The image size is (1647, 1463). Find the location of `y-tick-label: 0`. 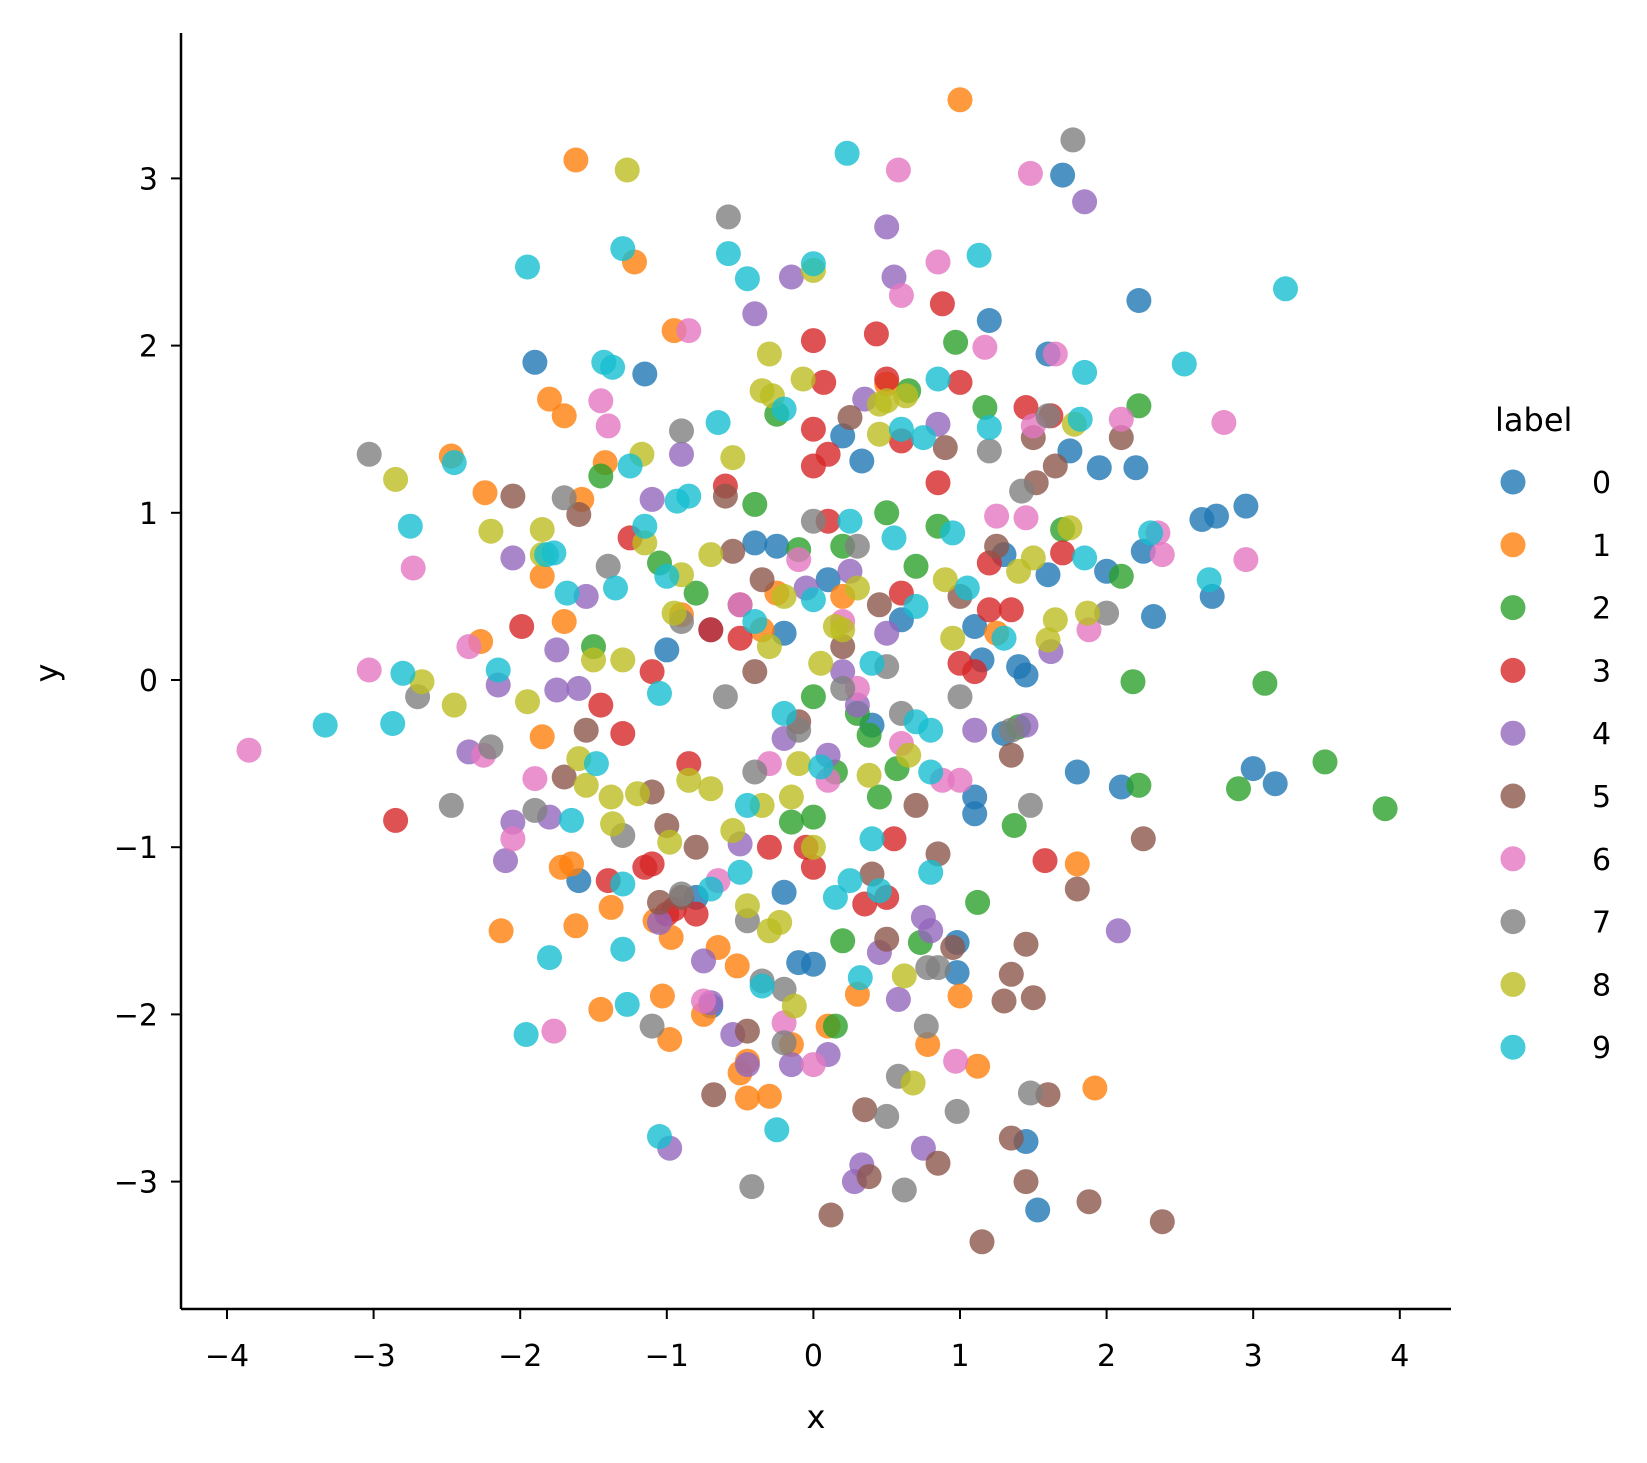

y-tick-label: 0 is located at coordinates (148, 681).